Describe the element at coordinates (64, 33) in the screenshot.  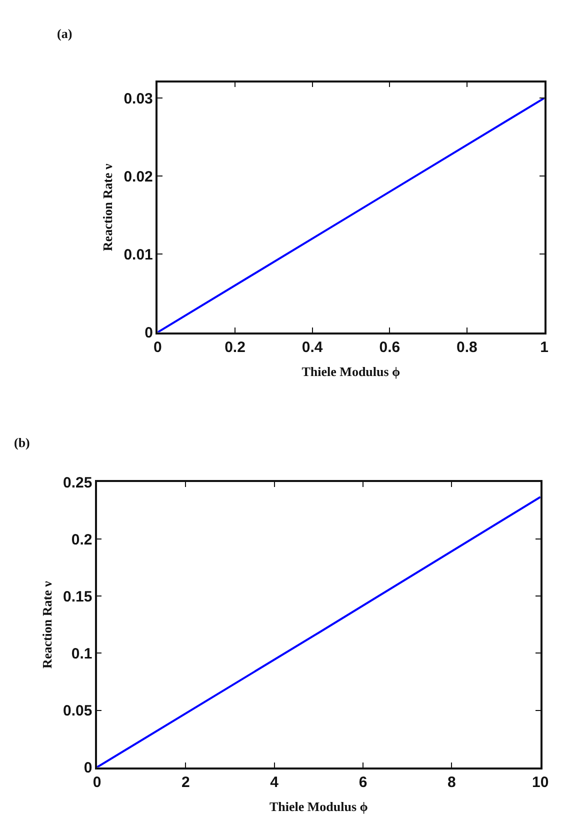
I see `chart-title: (a)` at that location.